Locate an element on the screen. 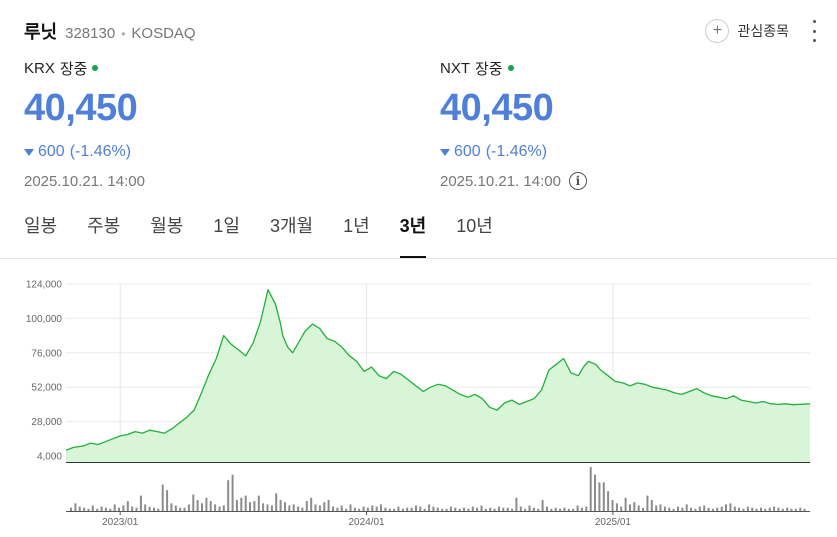 The image size is (837, 537). x-tick-label: 2023/01 is located at coordinates (120, 522).